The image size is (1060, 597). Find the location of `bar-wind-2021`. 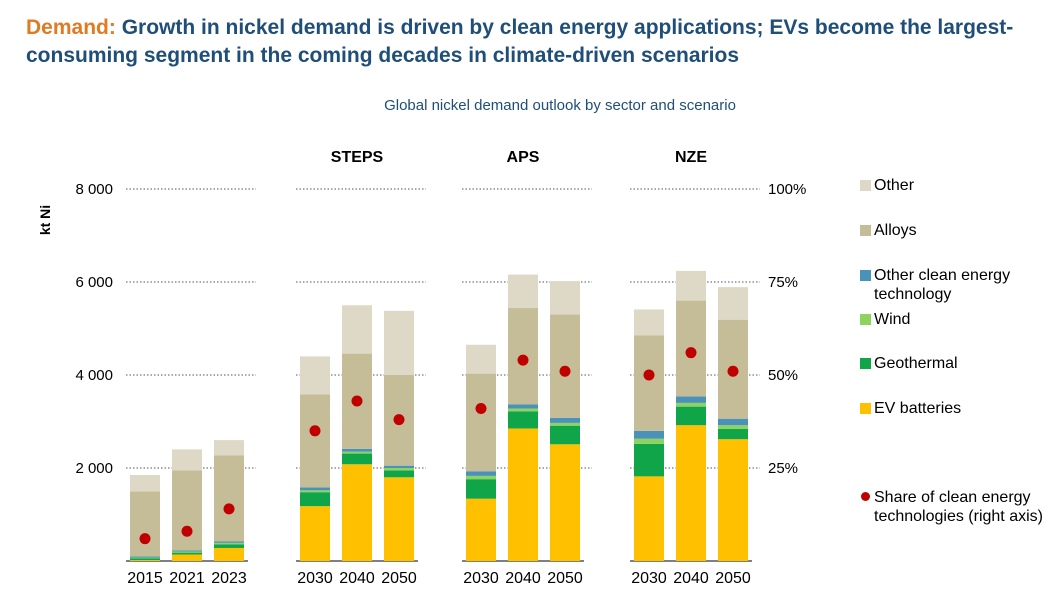

bar-wind-2021 is located at coordinates (187, 552).